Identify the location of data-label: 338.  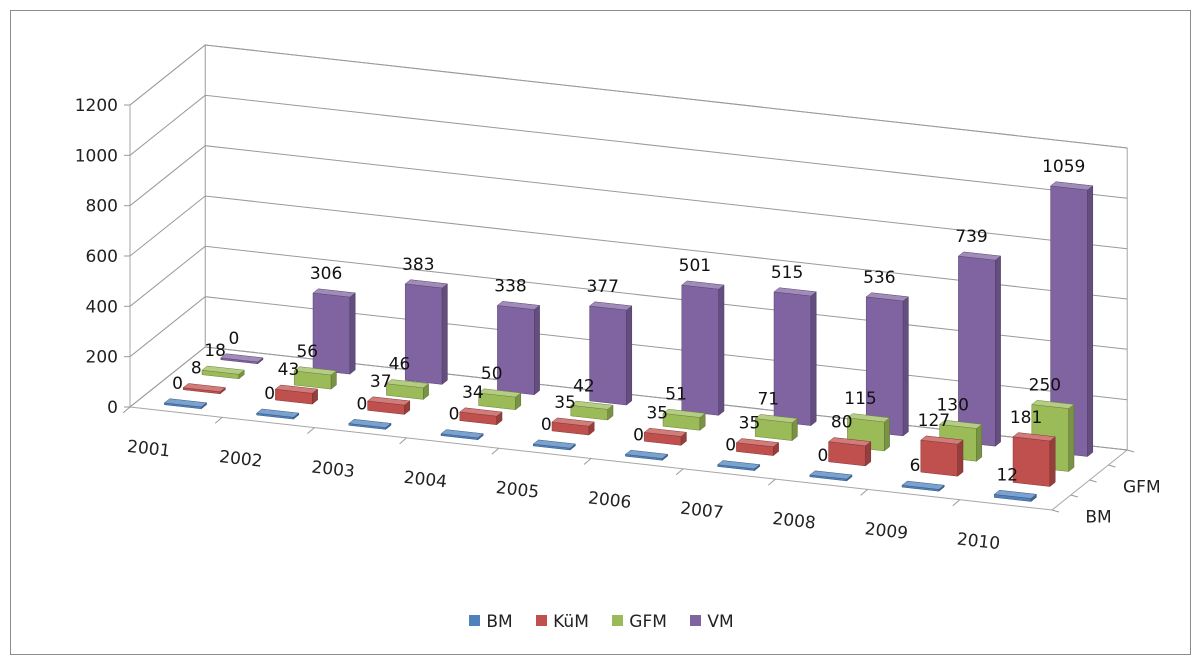
(510, 286).